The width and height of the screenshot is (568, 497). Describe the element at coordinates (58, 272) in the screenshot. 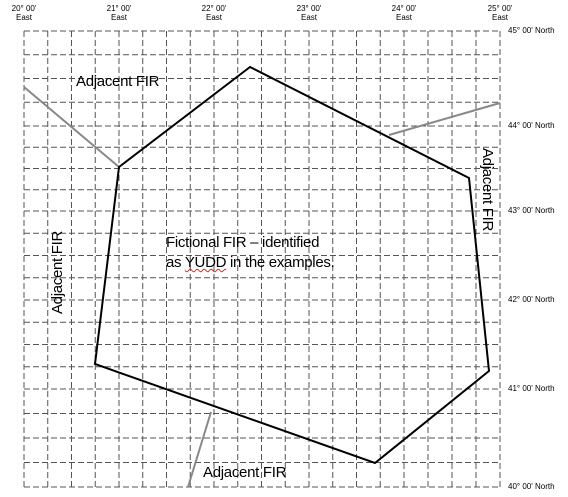

I see `adjacent-fir-label-left: Adjacent FIR` at that location.